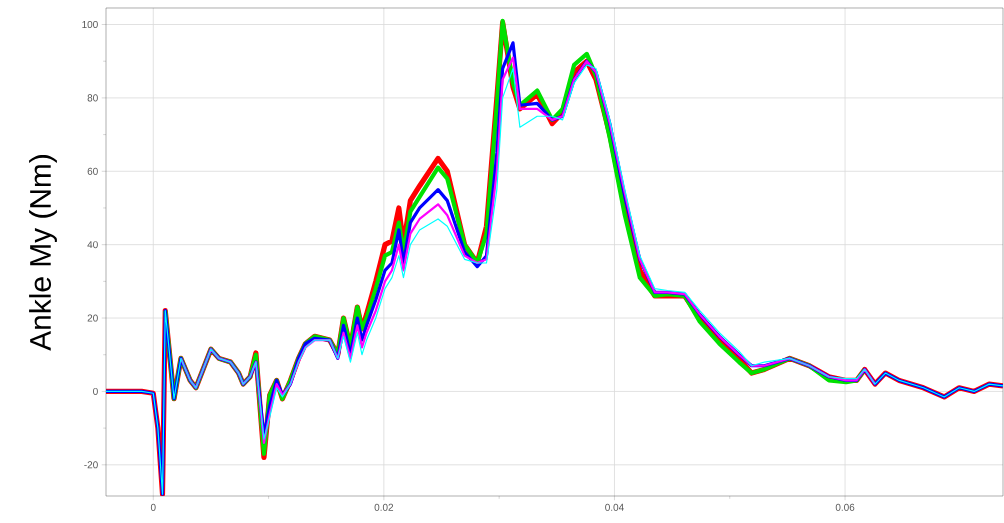 Image resolution: width=1004 pixels, height=523 pixels. I want to click on x-tick-label: 0.04, so click(614, 507).